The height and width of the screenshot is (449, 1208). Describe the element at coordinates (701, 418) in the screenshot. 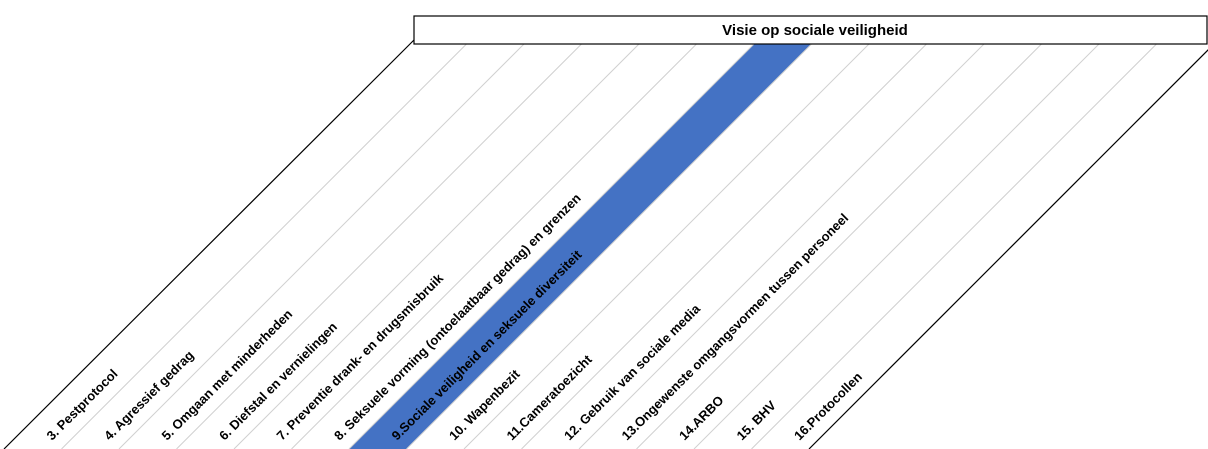

I see `column-label-14: 14.ARBO` at that location.